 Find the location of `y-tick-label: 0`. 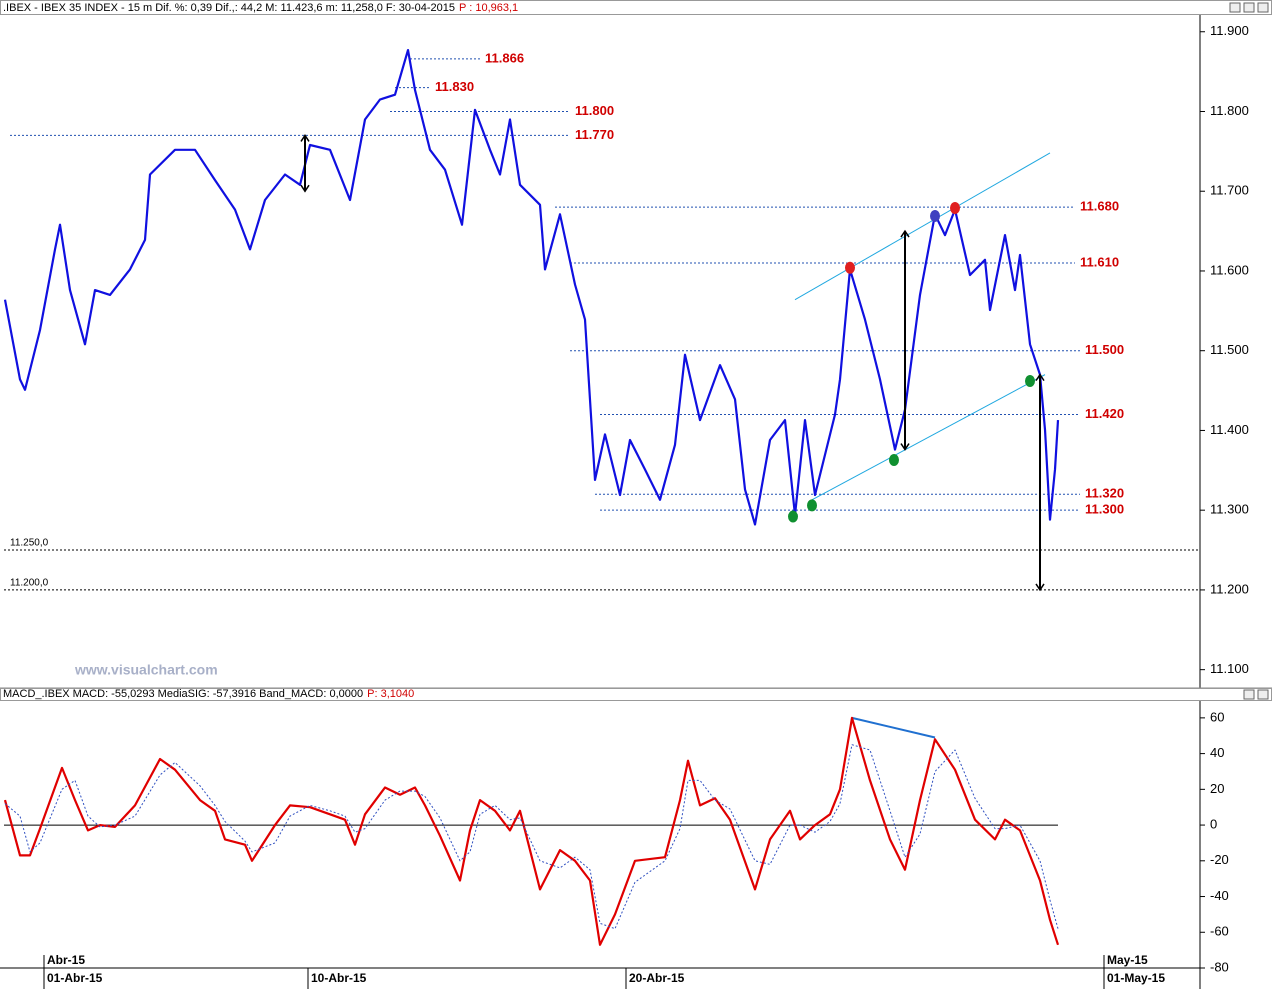

y-tick-label: 0 is located at coordinates (1213, 824).